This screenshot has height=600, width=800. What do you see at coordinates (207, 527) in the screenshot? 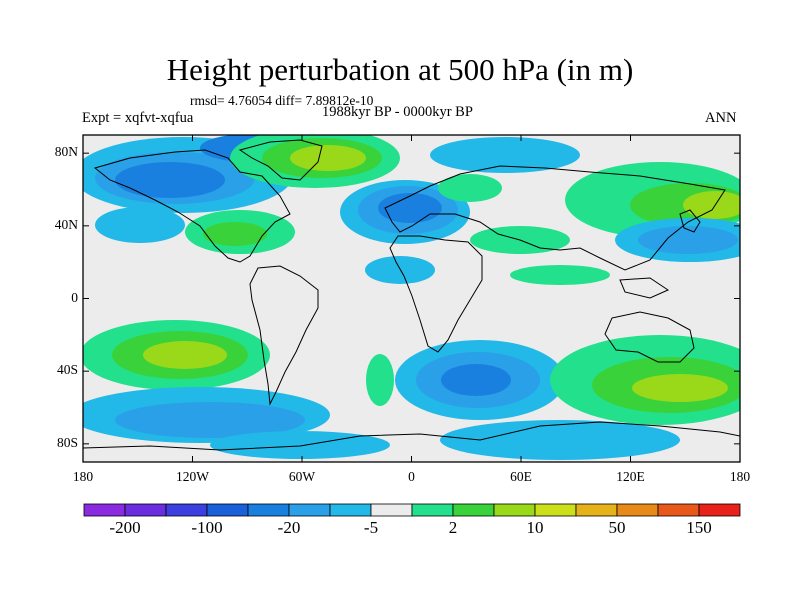
I see `colorbar-label: -100` at bounding box center [207, 527].